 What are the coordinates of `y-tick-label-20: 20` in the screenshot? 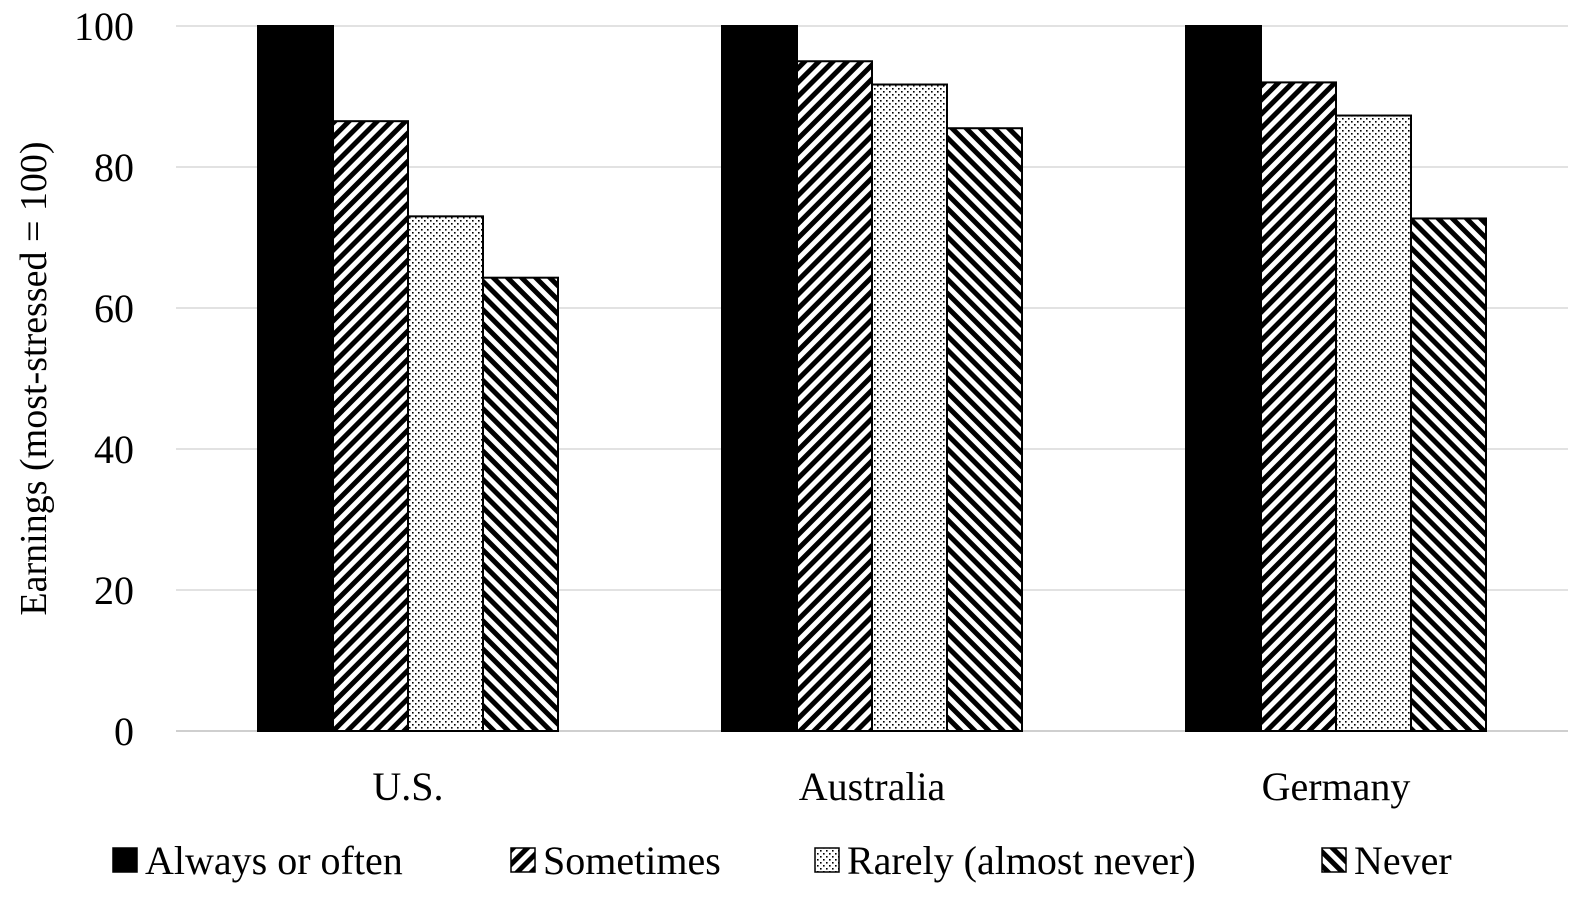 It's located at (114, 590).